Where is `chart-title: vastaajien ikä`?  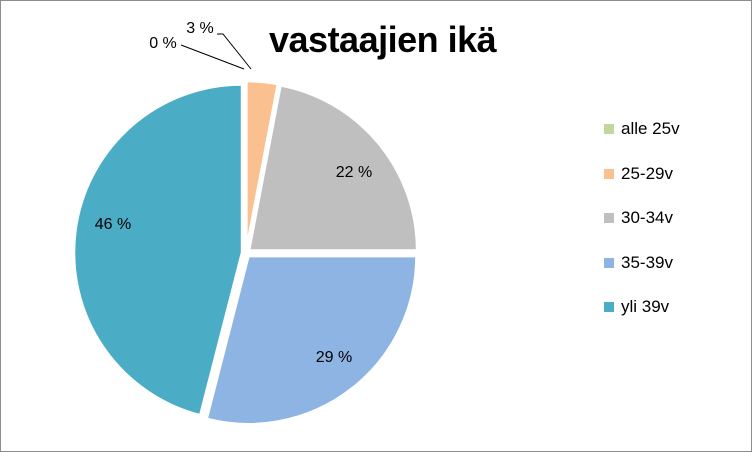 chart-title: vastaajien ikä is located at coordinates (383, 39).